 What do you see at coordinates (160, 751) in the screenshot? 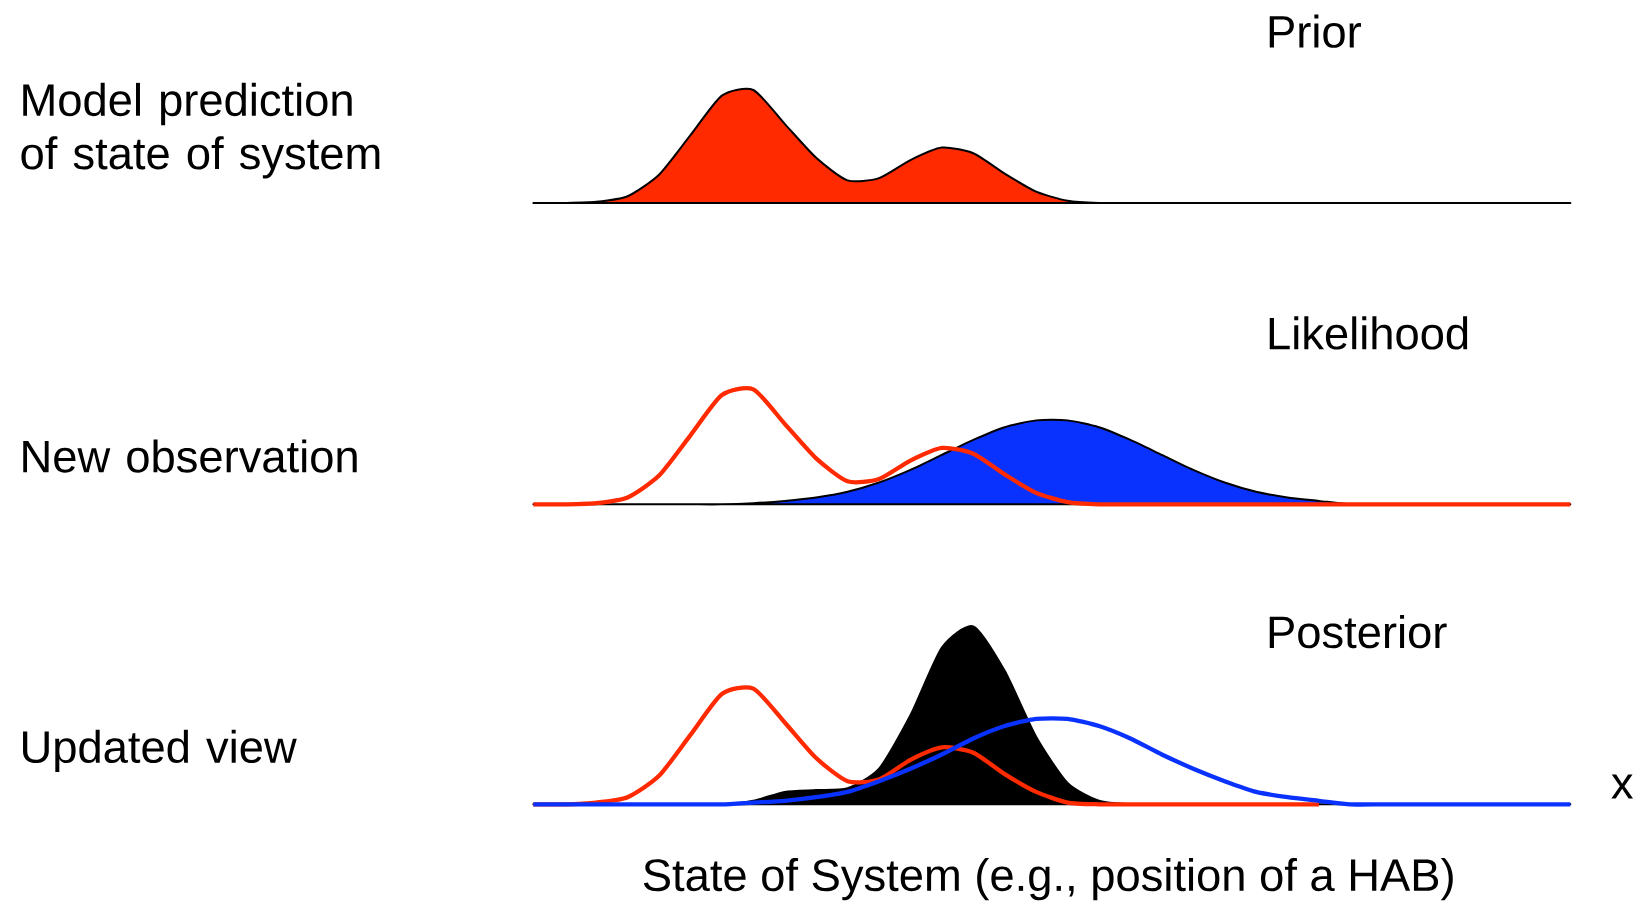
I see `y-axis-title: Updated view` at bounding box center [160, 751].